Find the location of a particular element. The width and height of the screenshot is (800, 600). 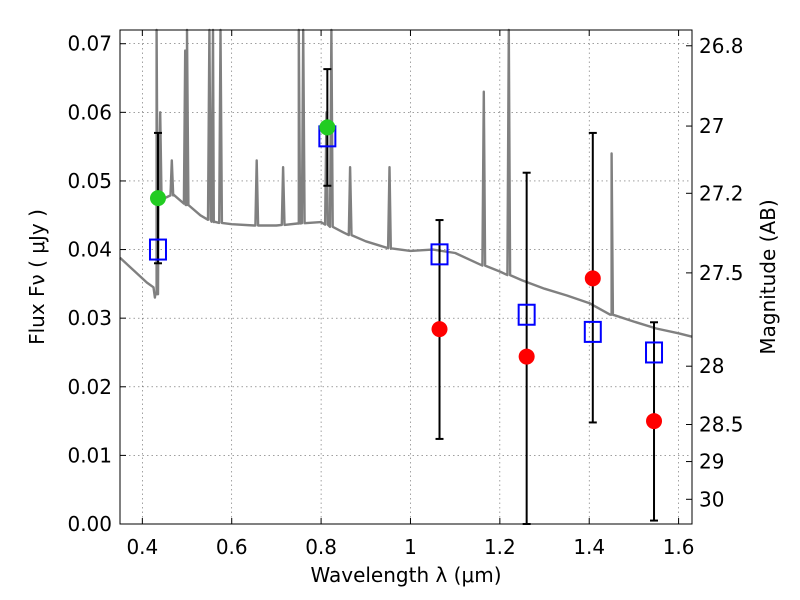

right-tick-label: 29 is located at coordinates (711, 462).